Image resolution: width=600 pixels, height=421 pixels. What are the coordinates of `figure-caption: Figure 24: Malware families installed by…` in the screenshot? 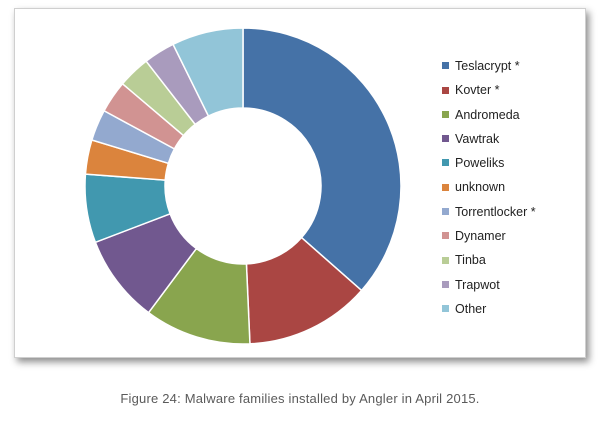 It's located at (300, 398).